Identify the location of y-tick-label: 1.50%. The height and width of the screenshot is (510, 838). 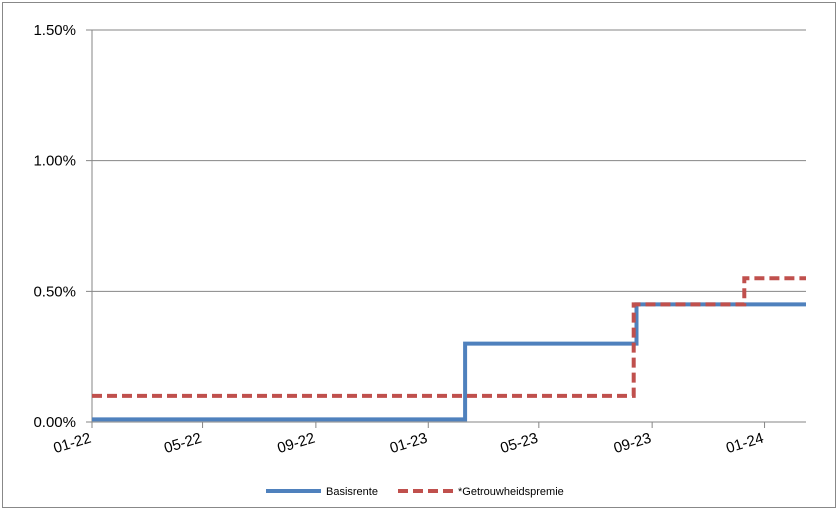
(54, 30).